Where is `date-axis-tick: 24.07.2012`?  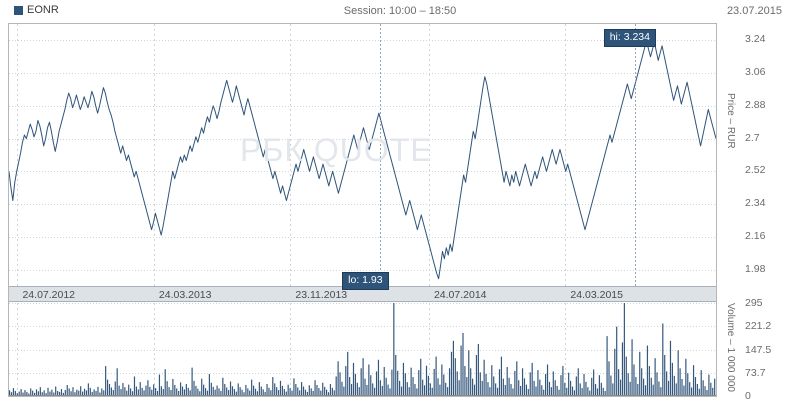 date-axis-tick: 24.07.2012 is located at coordinates (49, 295).